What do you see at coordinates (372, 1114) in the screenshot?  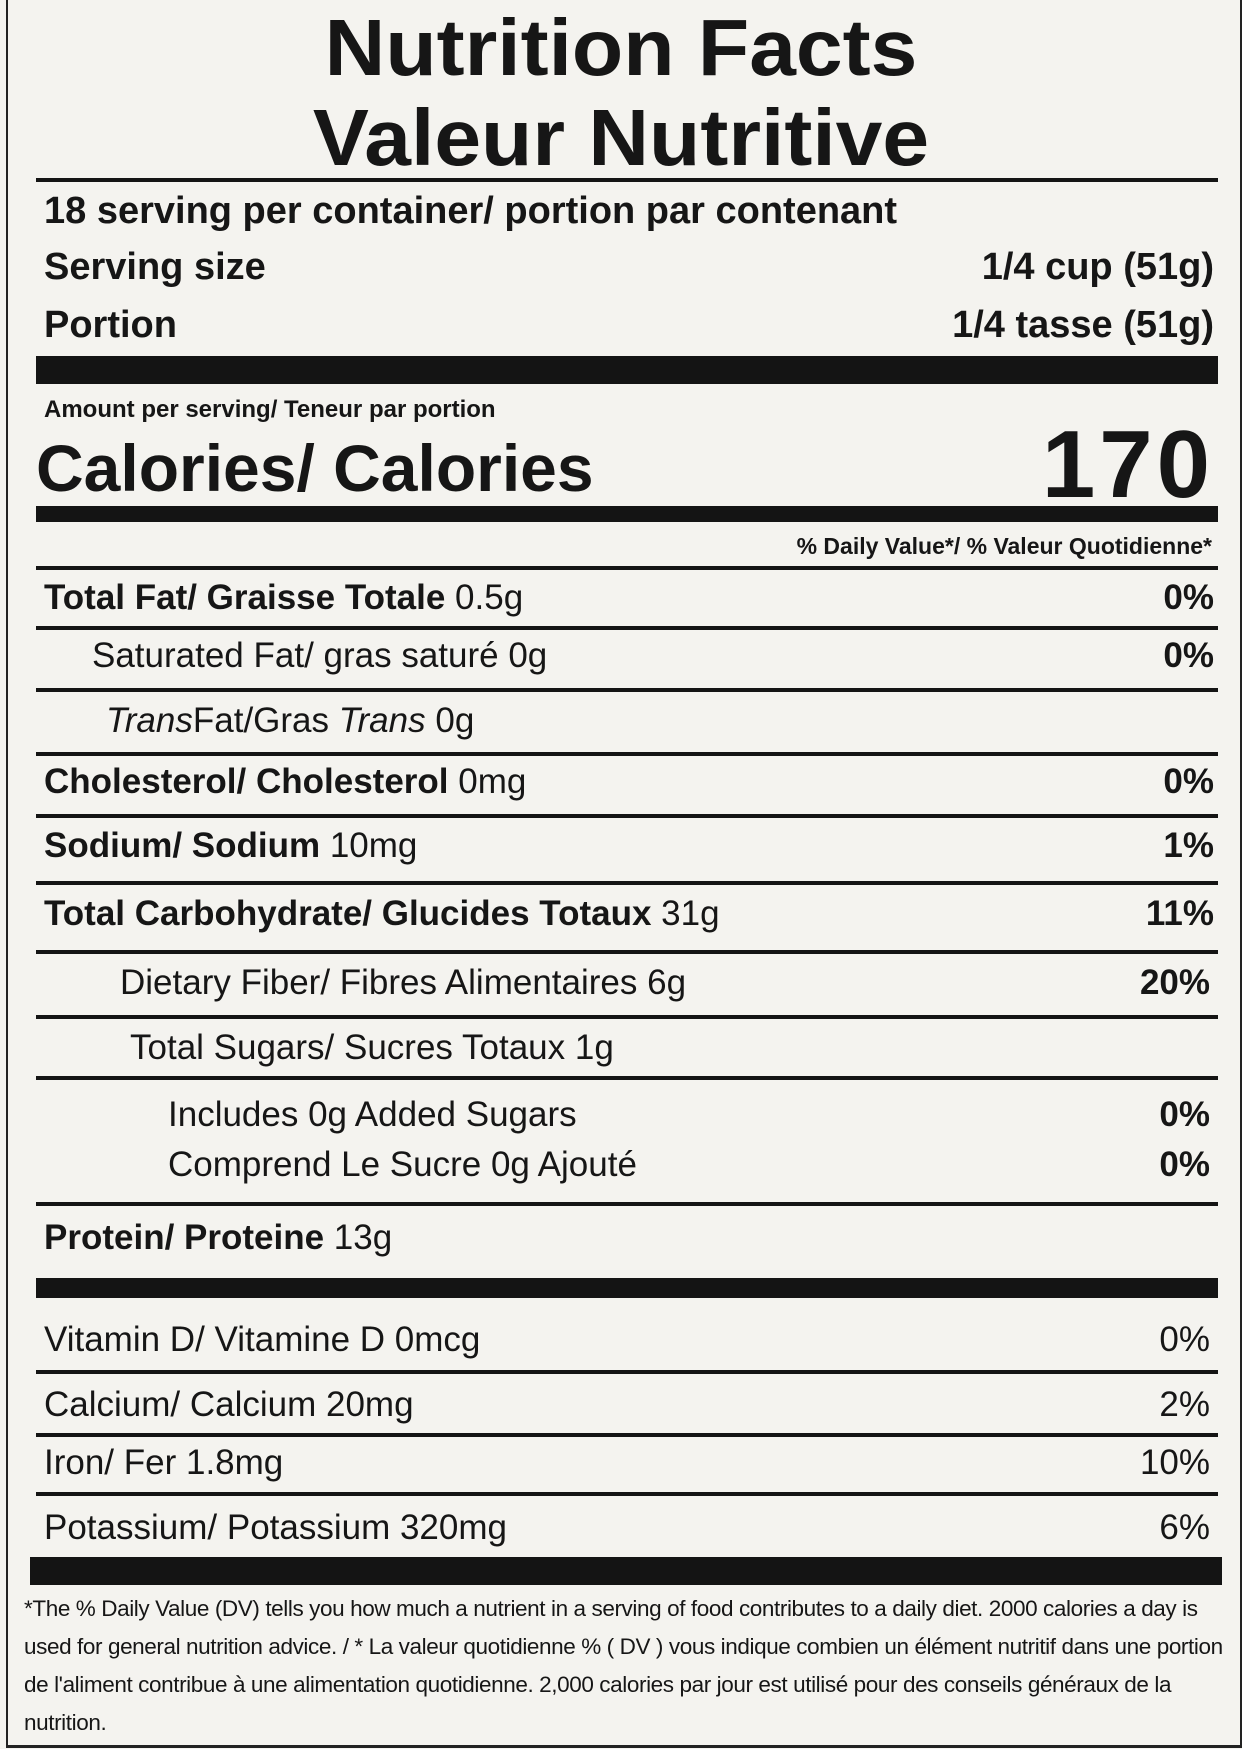 I see `nutrient-name: Includes 0g Added Sugars` at bounding box center [372, 1114].